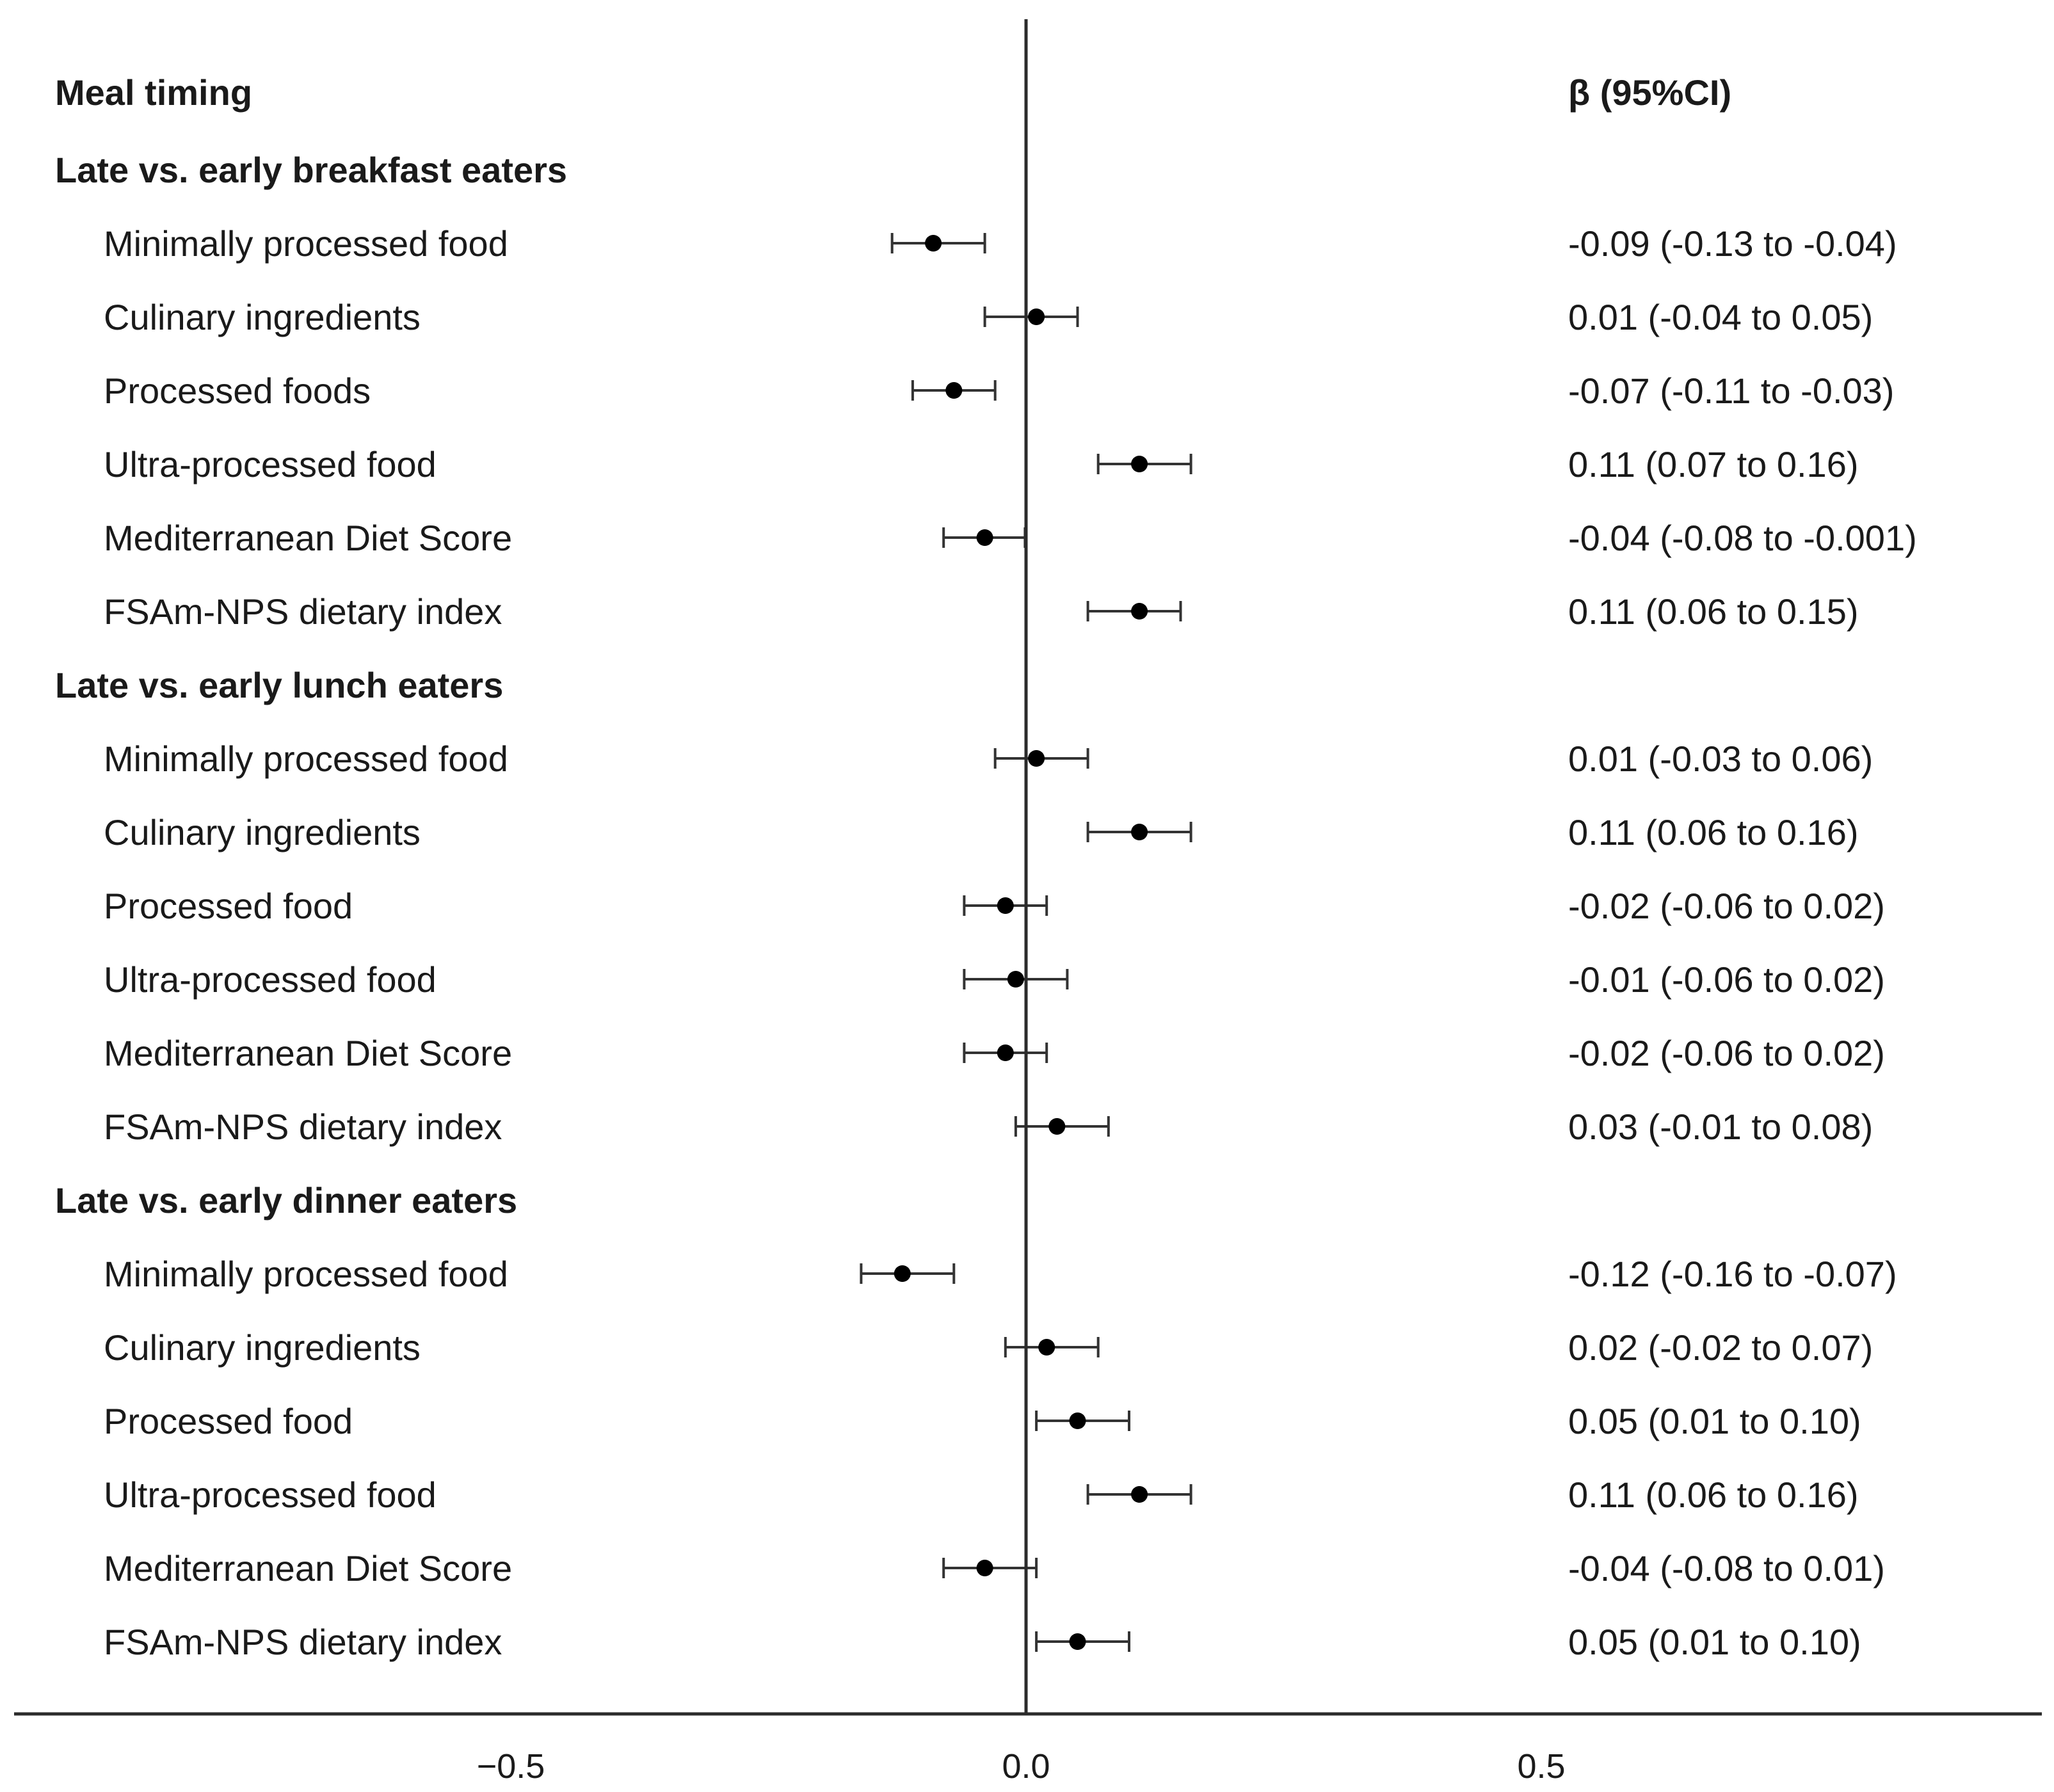 Image resolution: width=2054 pixels, height=1792 pixels. Describe the element at coordinates (153, 92) in the screenshot. I see `chart-title: Meal timing` at that location.